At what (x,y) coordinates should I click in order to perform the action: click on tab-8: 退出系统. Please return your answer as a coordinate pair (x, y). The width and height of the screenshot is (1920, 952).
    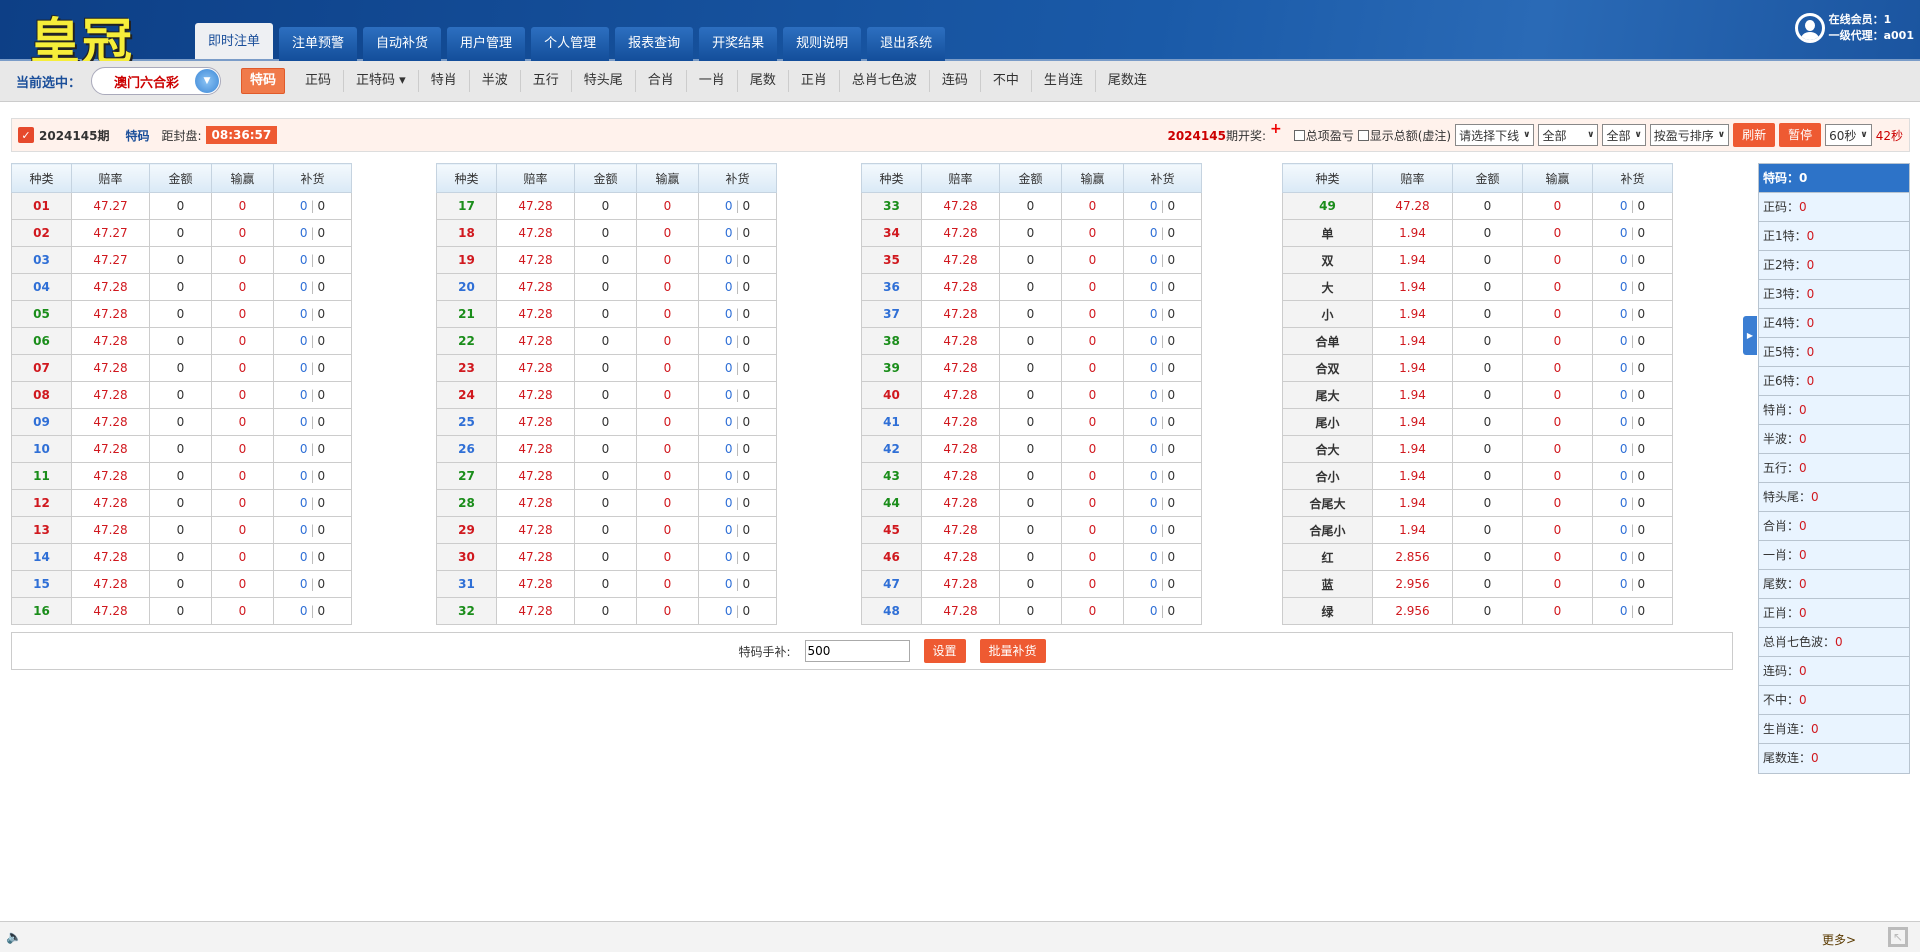
    Looking at the image, I should click on (906, 44).